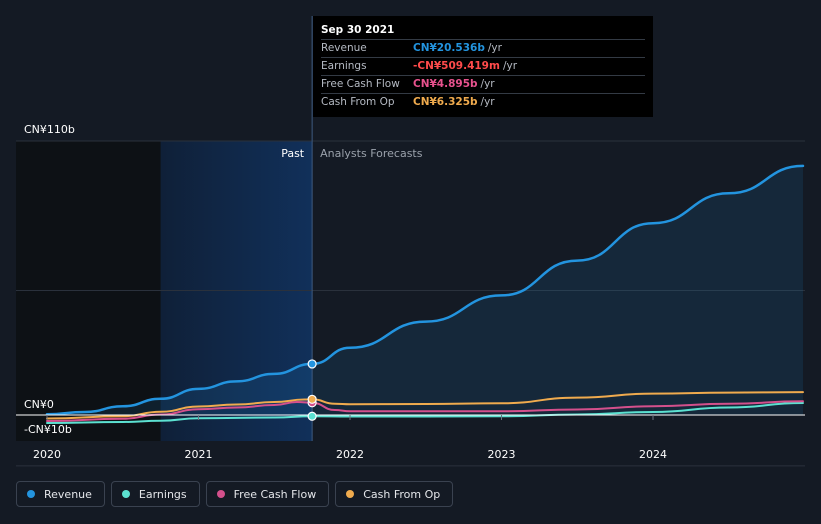  I want to click on earnings-marker, so click(312, 416).